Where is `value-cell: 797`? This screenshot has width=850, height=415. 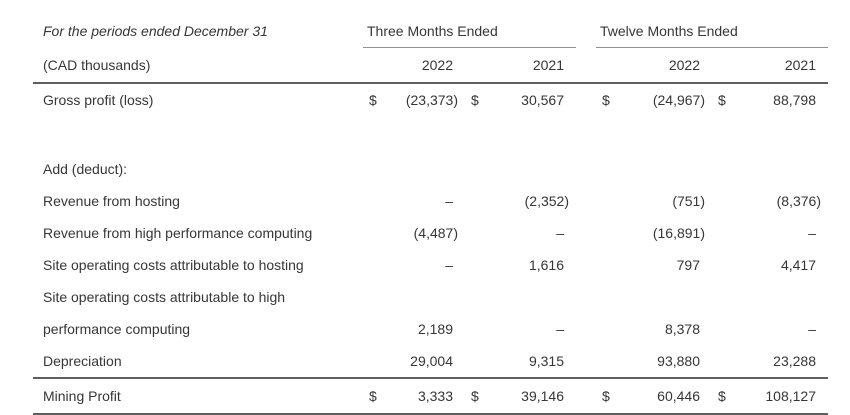 value-cell: 797 is located at coordinates (688, 265).